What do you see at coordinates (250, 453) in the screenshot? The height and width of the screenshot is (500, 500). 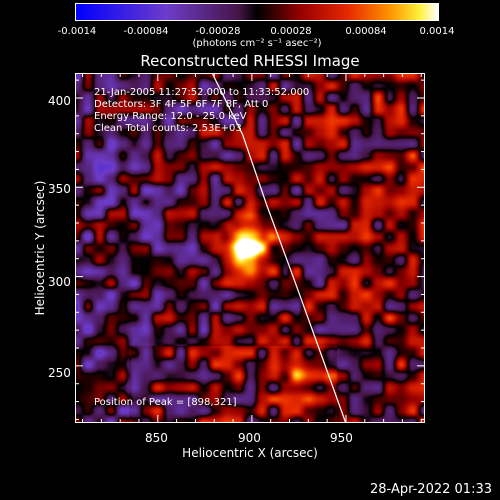 I see `x-axis-label: Heliocentric X (arcsec)` at bounding box center [250, 453].